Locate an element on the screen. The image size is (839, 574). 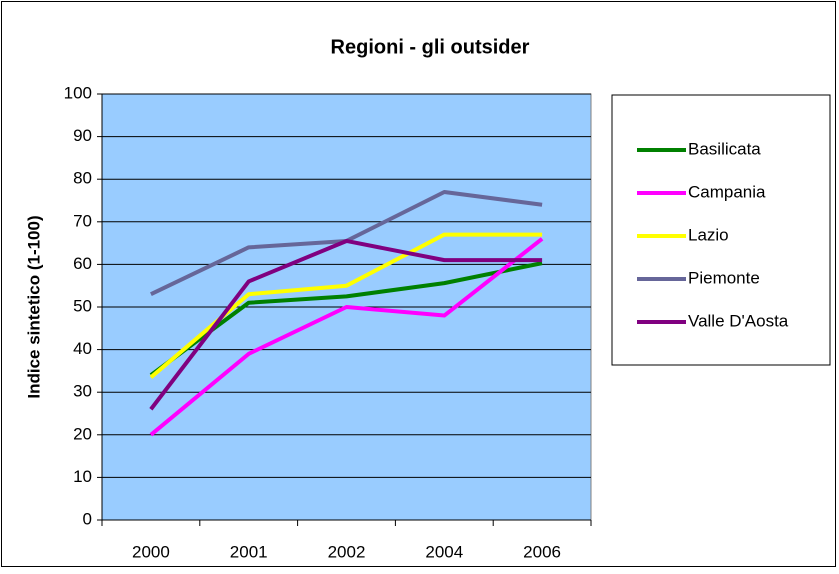
y-tick-label: 90 is located at coordinates (82, 135).